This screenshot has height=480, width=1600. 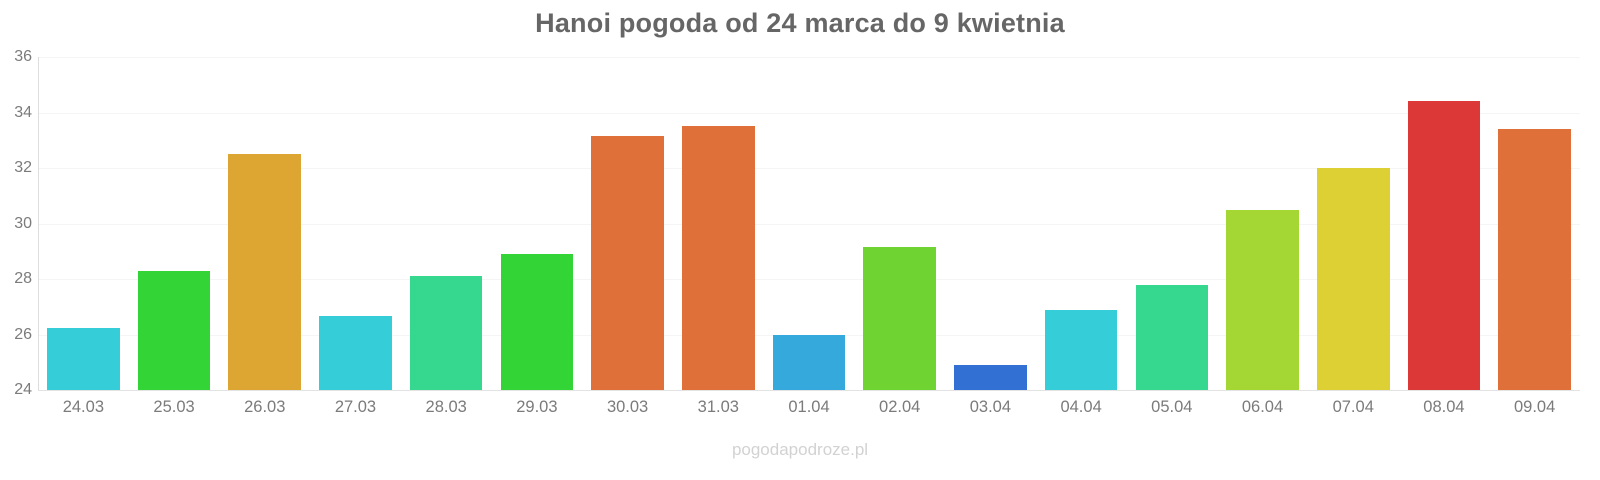 What do you see at coordinates (800, 449) in the screenshot?
I see `watermark: pogodapodroze.pl` at bounding box center [800, 449].